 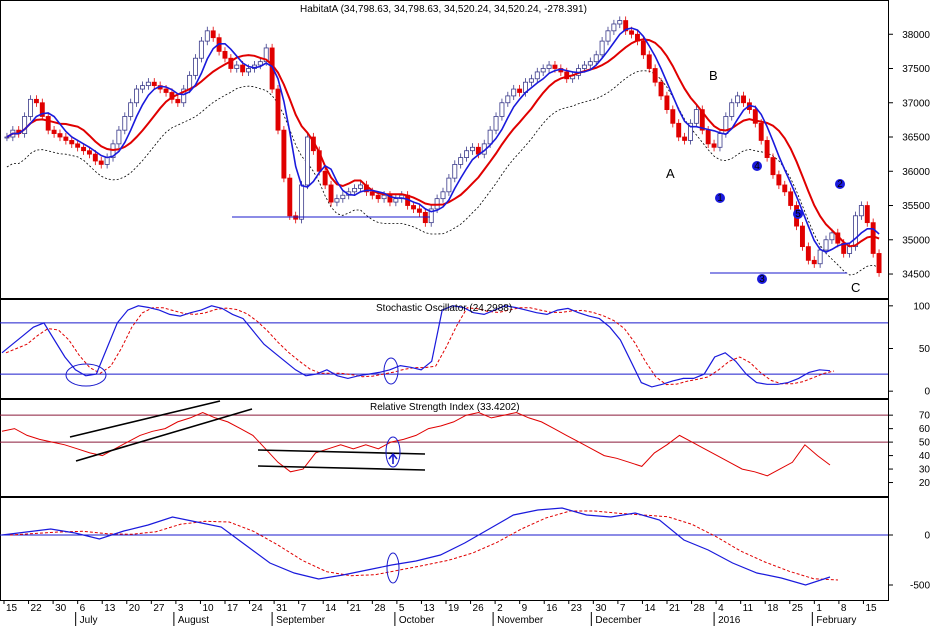 What do you see at coordinates (925, 429) in the screenshot?
I see `rsi-y-tick-label: 60` at bounding box center [925, 429].